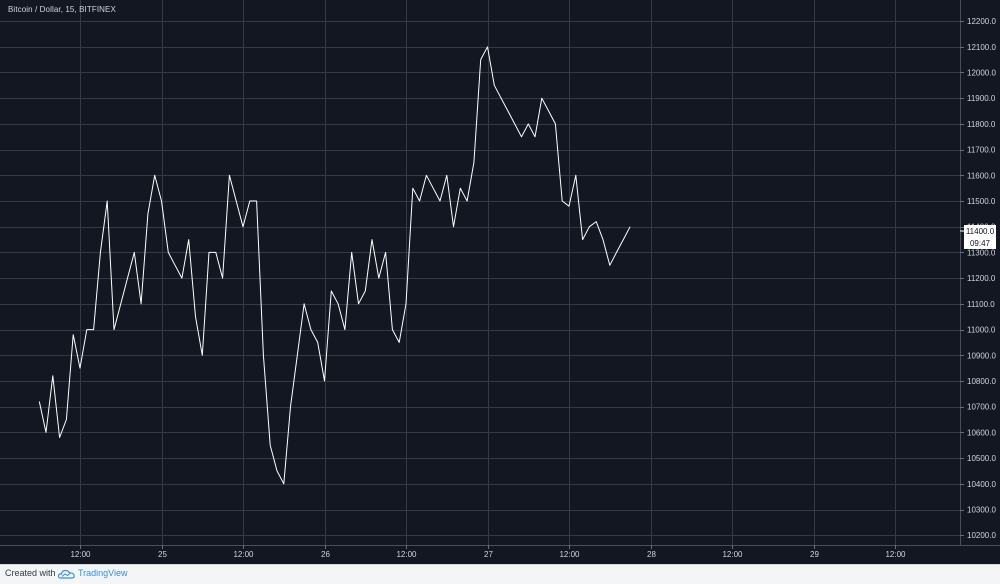 The width and height of the screenshot is (1000, 584). I want to click on y-tick-label: 11900.0, so click(981, 98).